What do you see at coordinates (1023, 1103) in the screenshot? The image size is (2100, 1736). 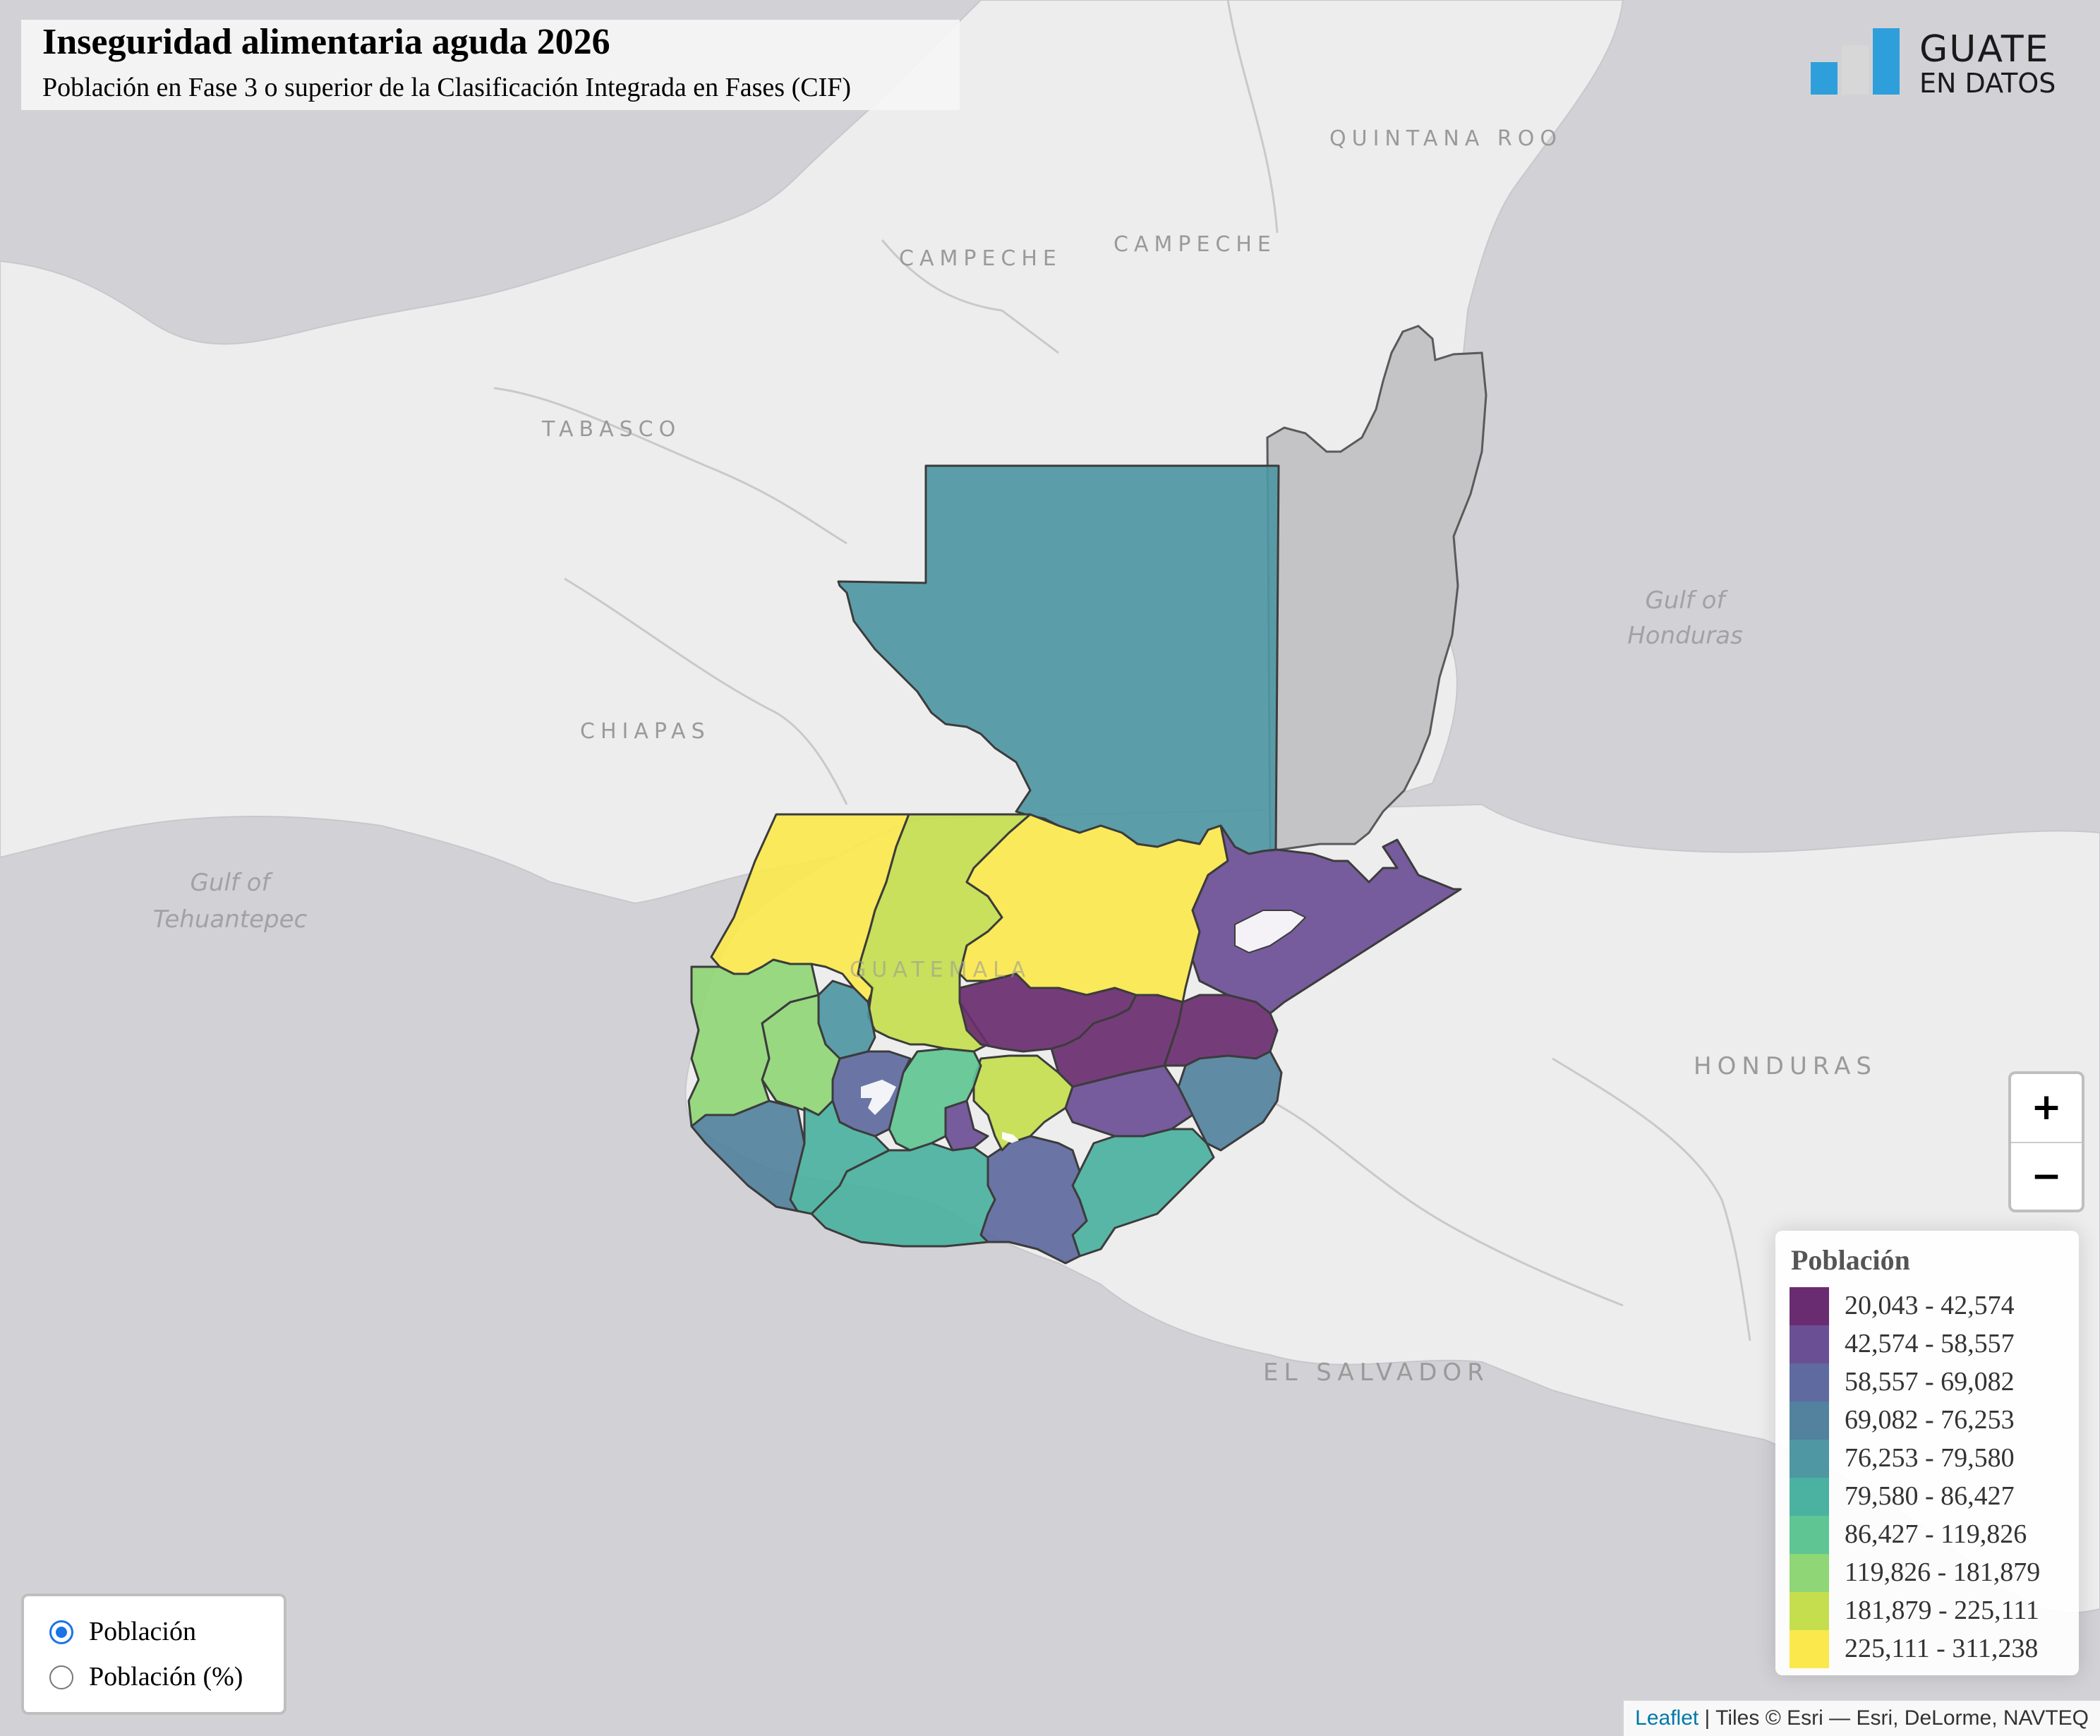 I see `dept-guatemala` at bounding box center [1023, 1103].